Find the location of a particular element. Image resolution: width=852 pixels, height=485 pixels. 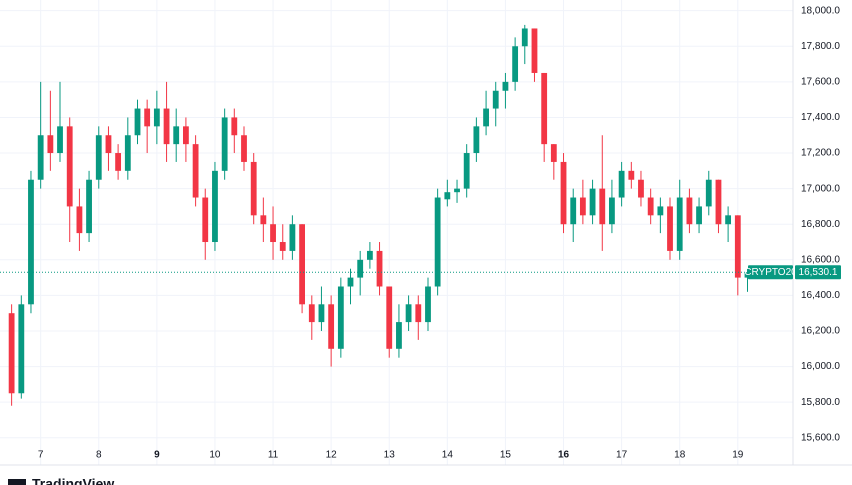

x-tick-label: 16 is located at coordinates (564, 455).